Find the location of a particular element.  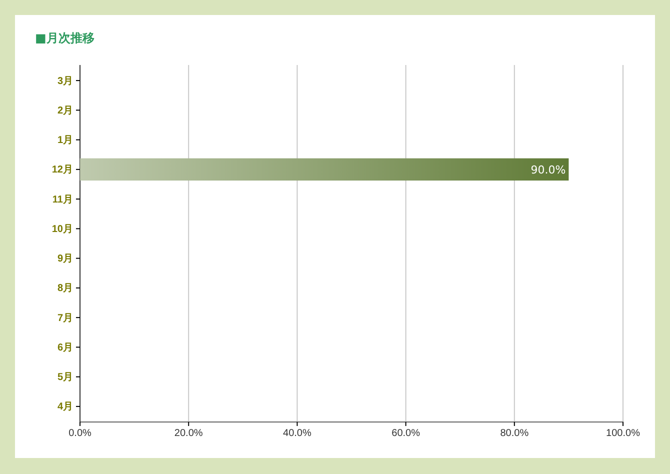

y-tick-label: 11月 is located at coordinates (62, 200).